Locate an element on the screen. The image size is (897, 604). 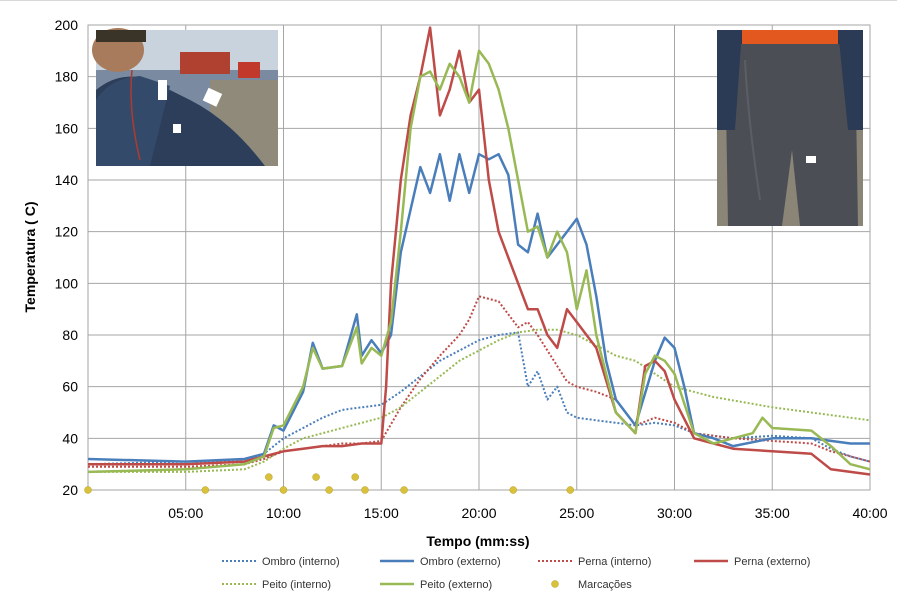
legend-label: Peito (externo) is located at coordinates (456, 585).